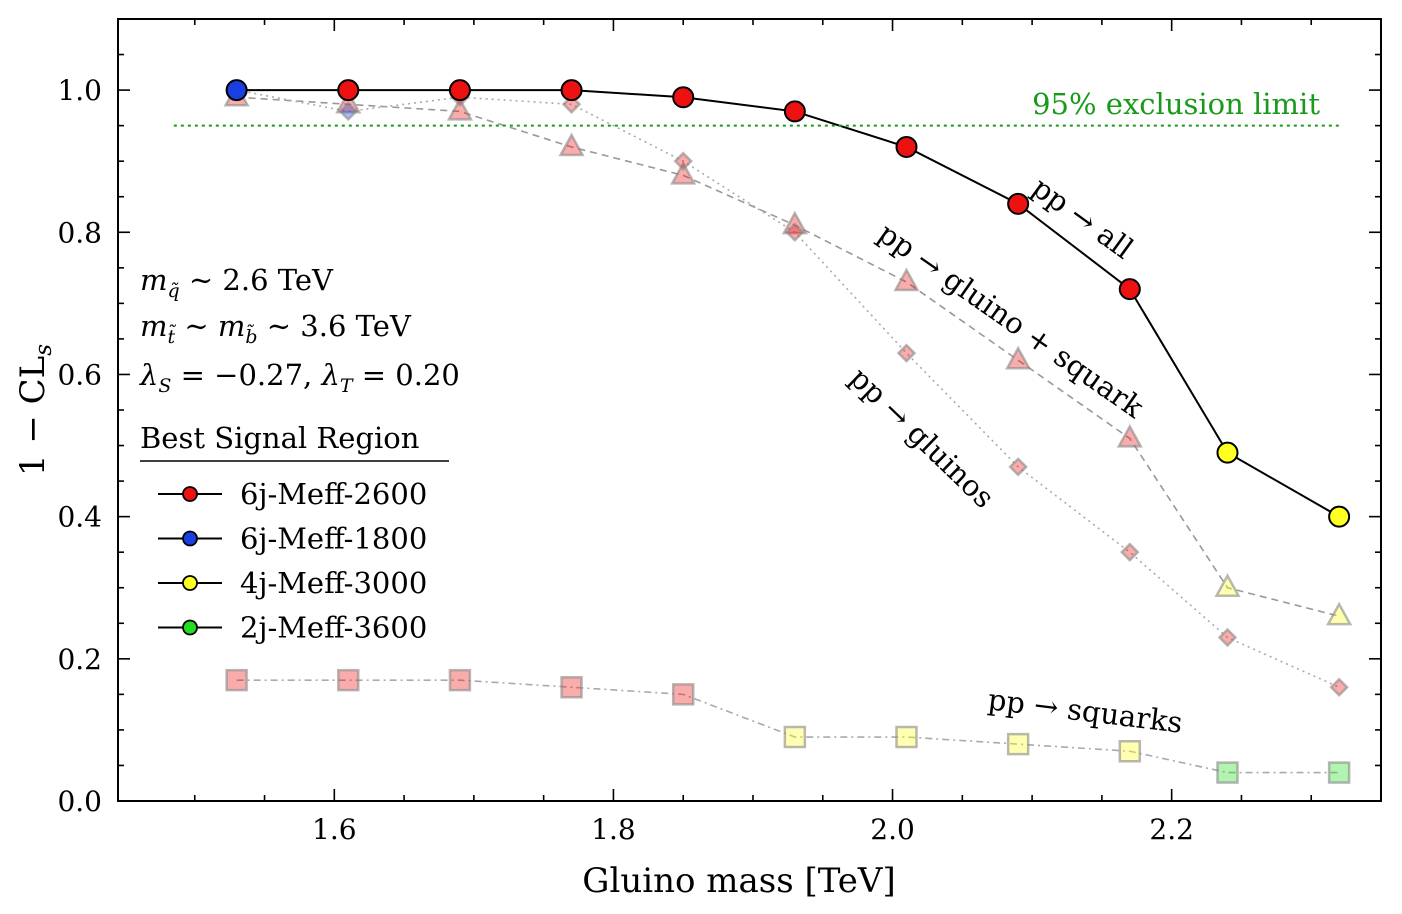 The height and width of the screenshot is (914, 1402). Describe the element at coordinates (613, 829) in the screenshot. I see `x-tick-label: 1.8` at that location.